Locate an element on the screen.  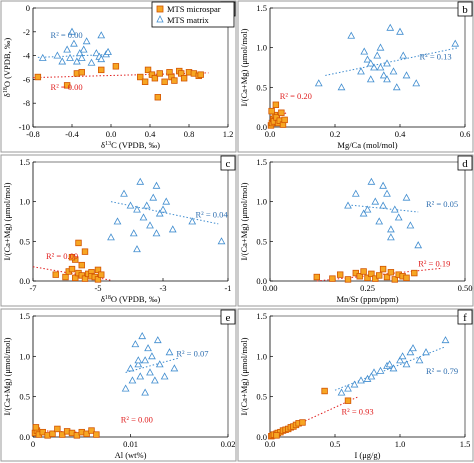
x-axis-label: δ13C (VPDB, ‰) is located at coordinates (130, 145).